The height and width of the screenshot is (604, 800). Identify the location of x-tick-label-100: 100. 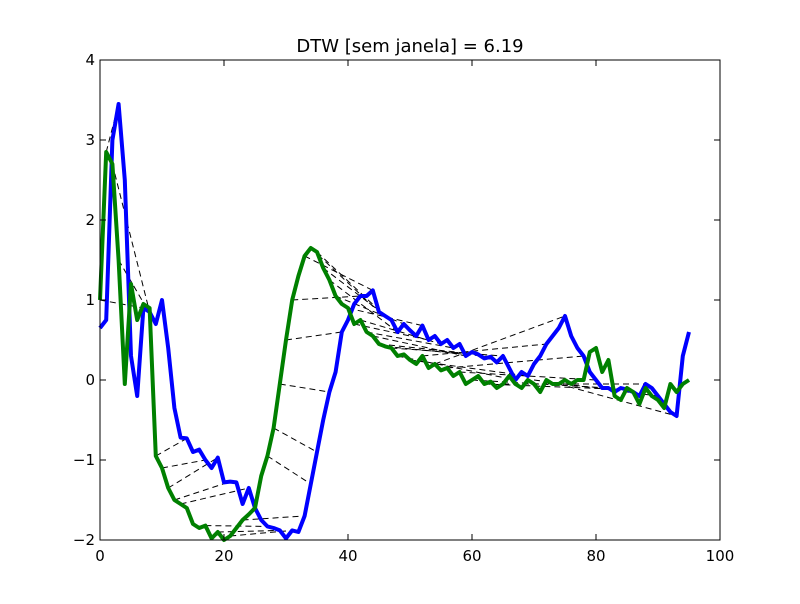
(720, 556).